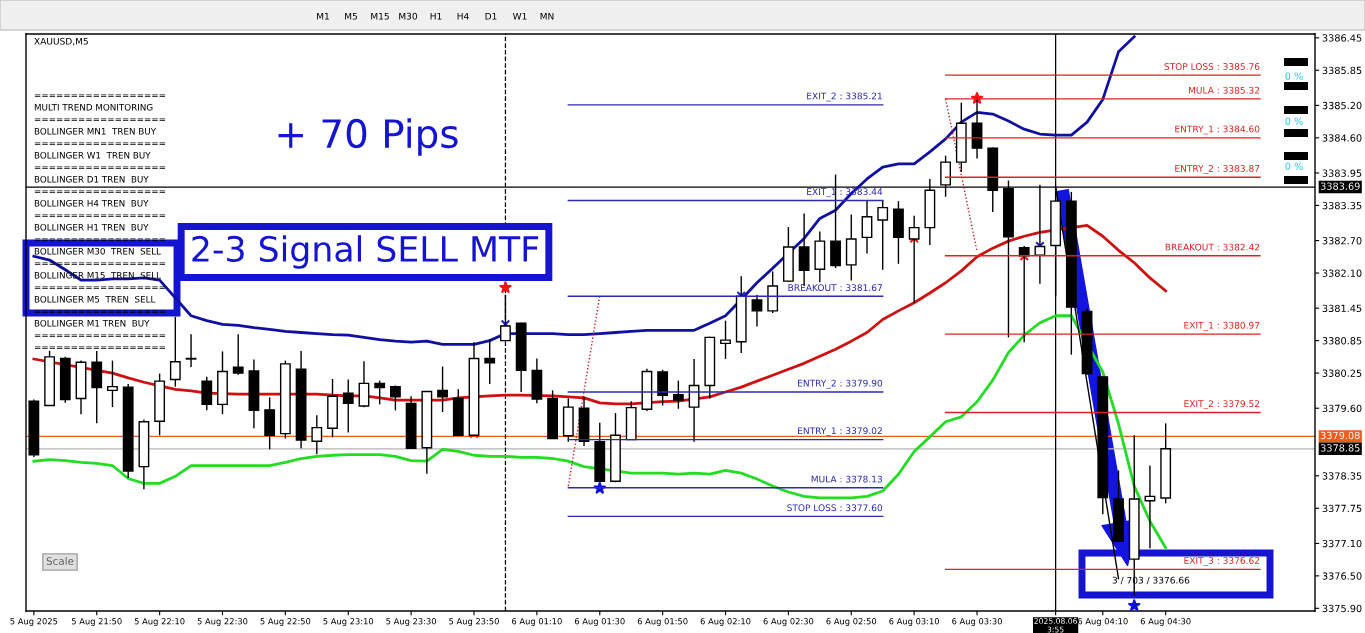 This screenshot has width=1365, height=633. I want to click on y-tick-label: 3378.35, so click(1342, 476).